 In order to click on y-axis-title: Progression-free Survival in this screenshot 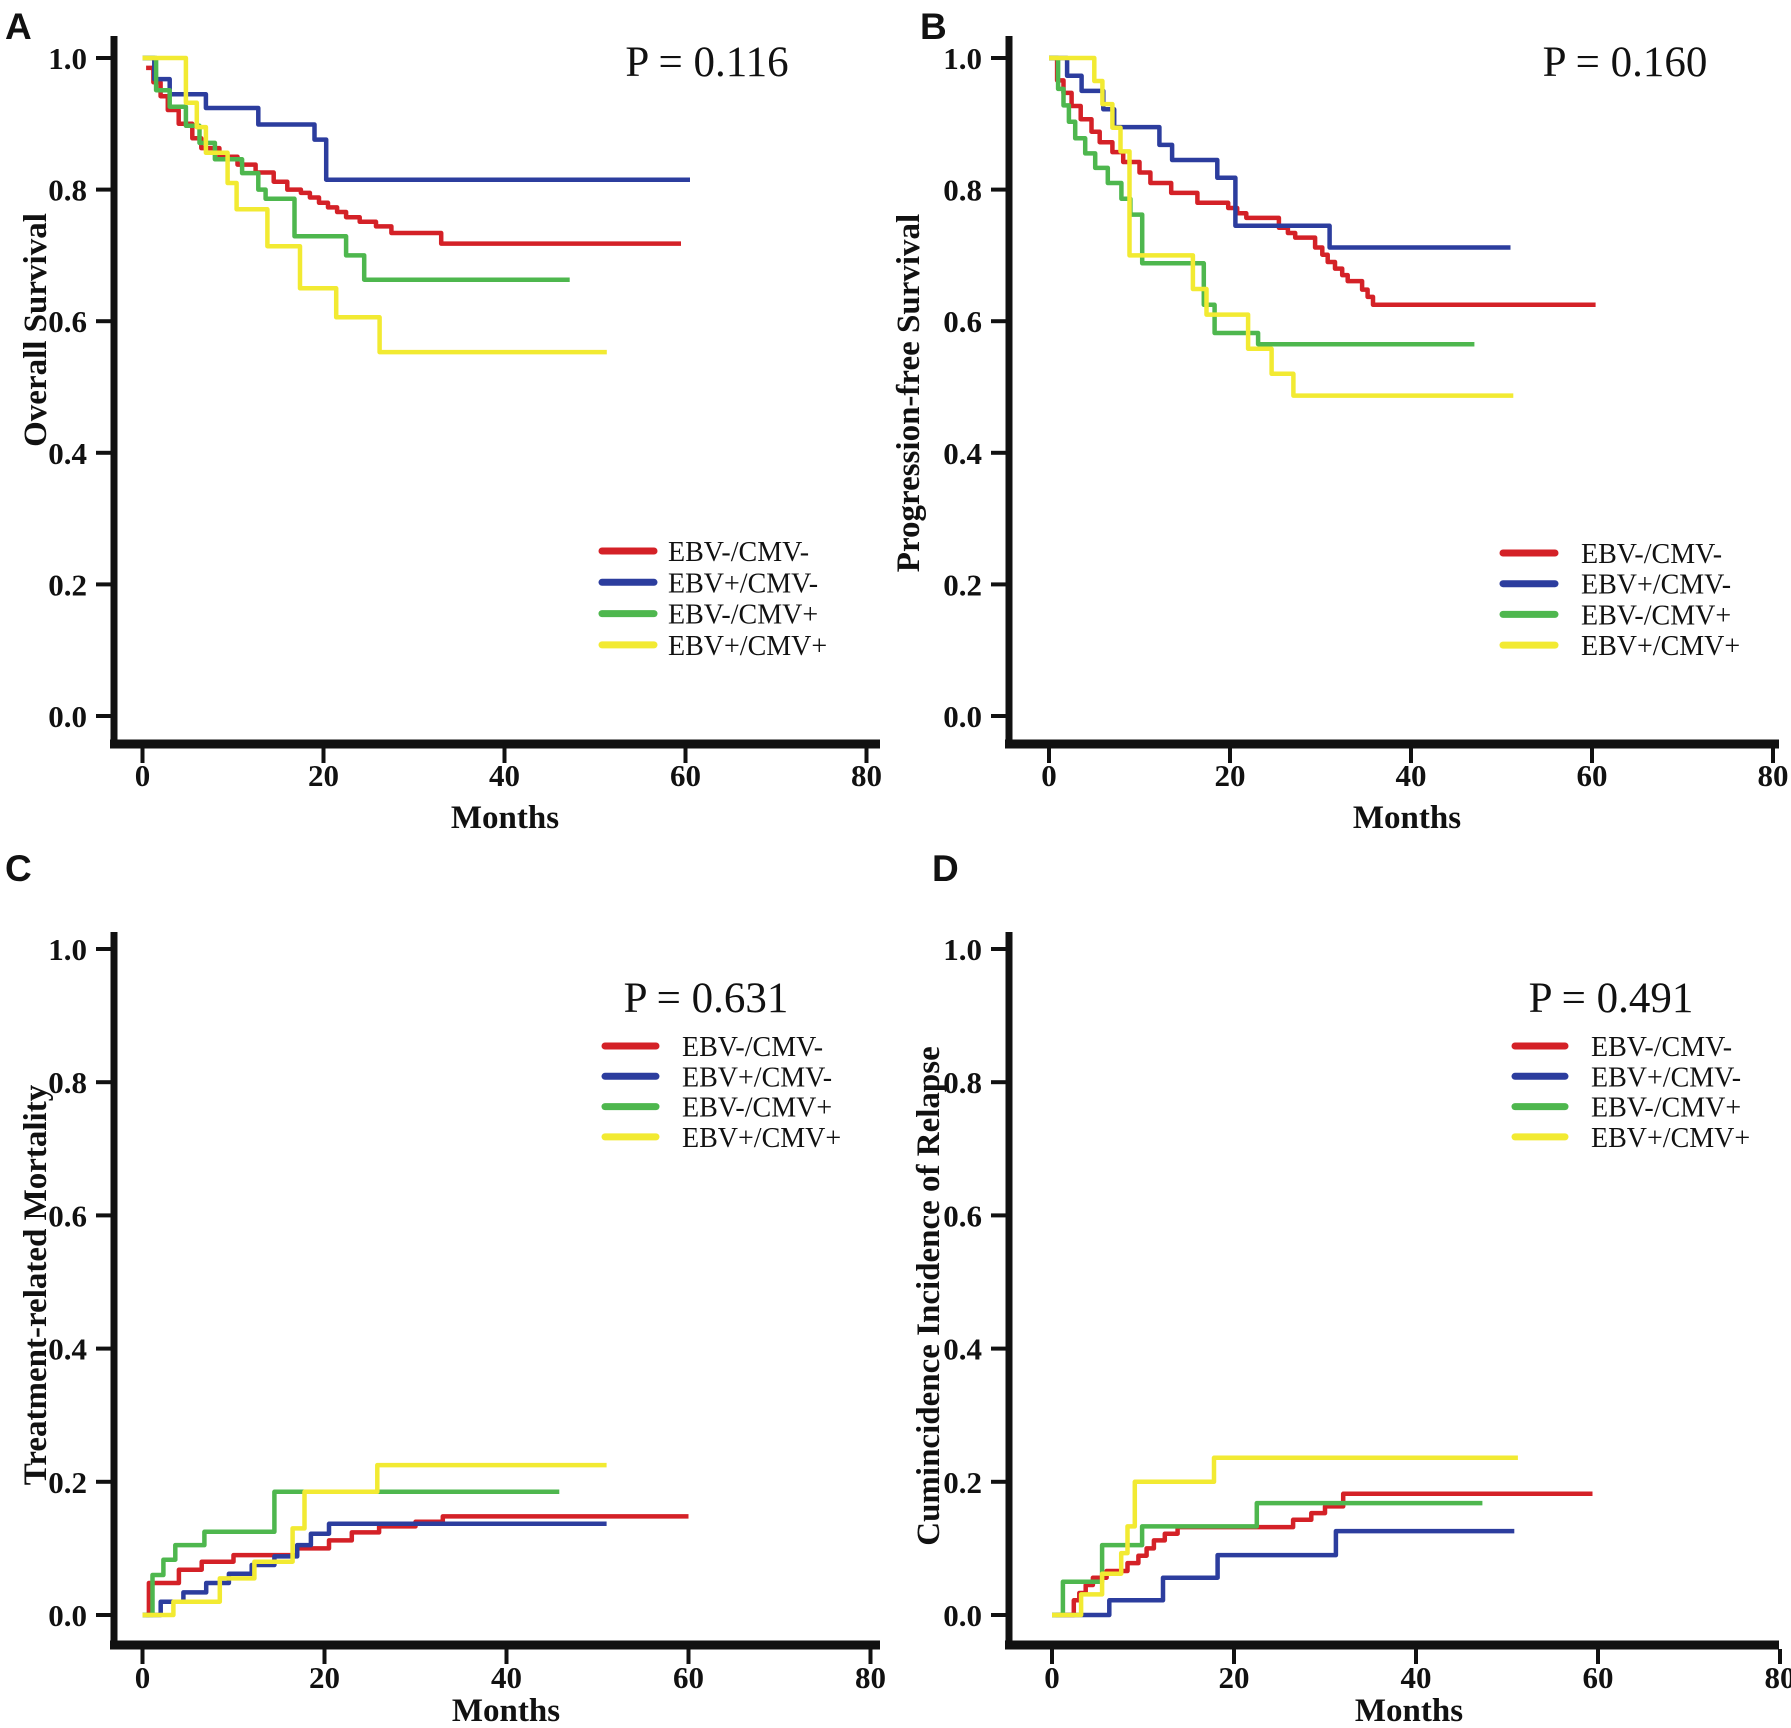, I will do `click(909, 393)`.